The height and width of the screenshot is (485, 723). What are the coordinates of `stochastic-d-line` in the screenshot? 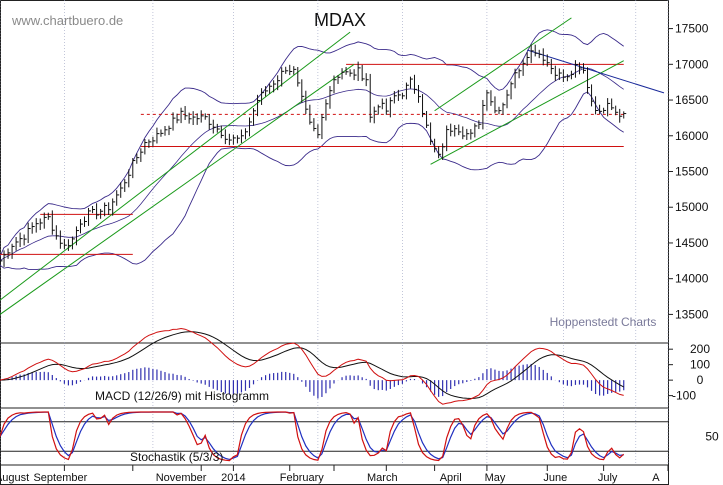 It's located at (312, 436).